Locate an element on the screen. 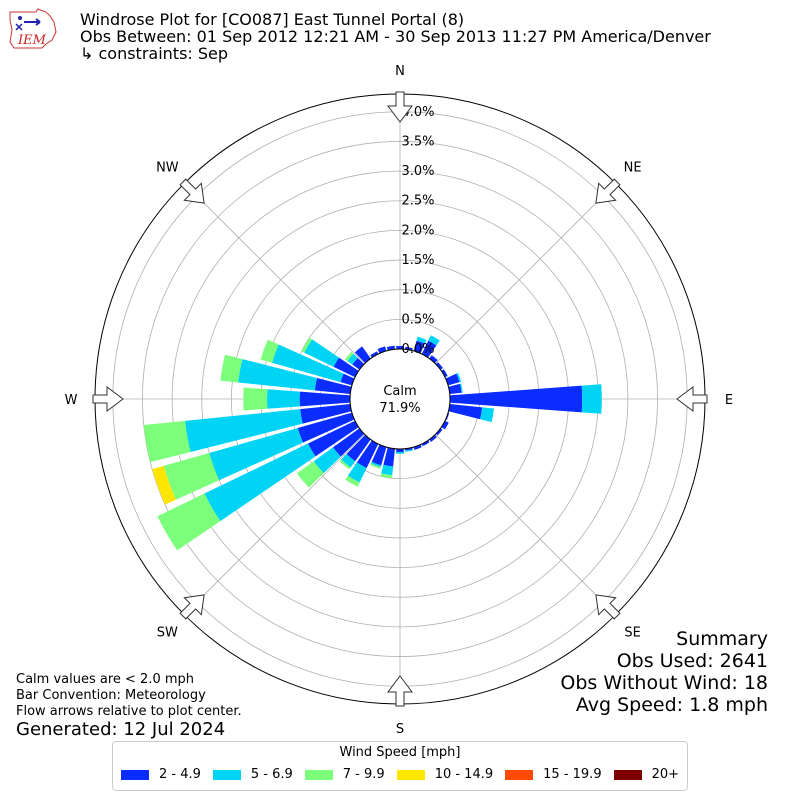  radial-tick-label: 2.0% is located at coordinates (417, 230).